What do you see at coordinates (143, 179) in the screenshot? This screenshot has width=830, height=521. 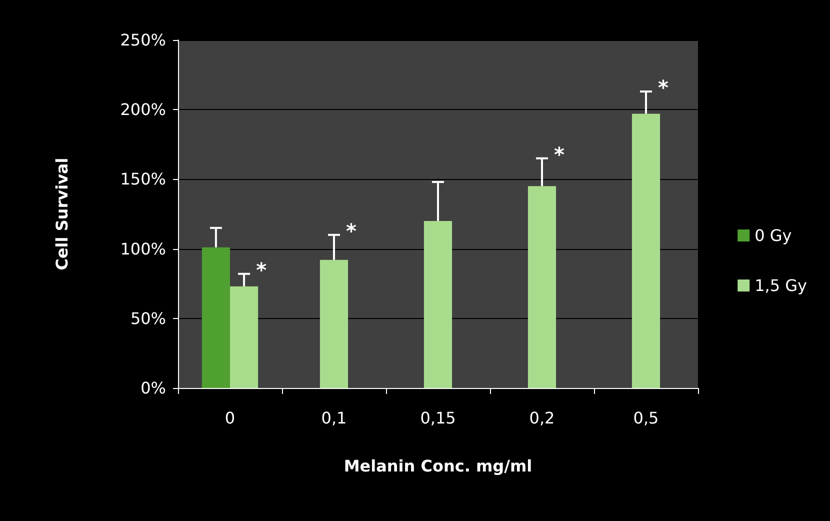 I see `y-tick-label: 150%` at bounding box center [143, 179].